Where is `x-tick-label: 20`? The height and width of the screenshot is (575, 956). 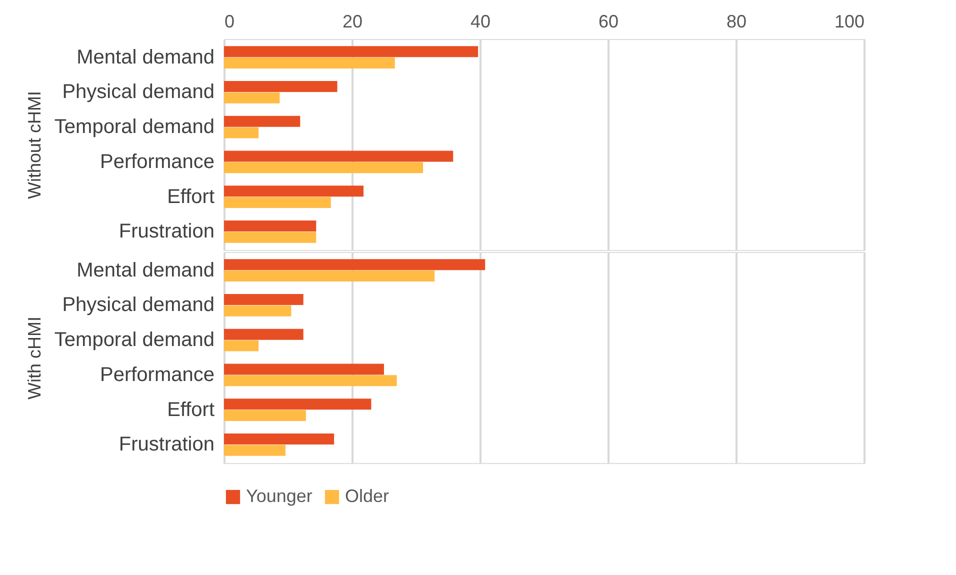
x-tick-label: 20 is located at coordinates (352, 22).